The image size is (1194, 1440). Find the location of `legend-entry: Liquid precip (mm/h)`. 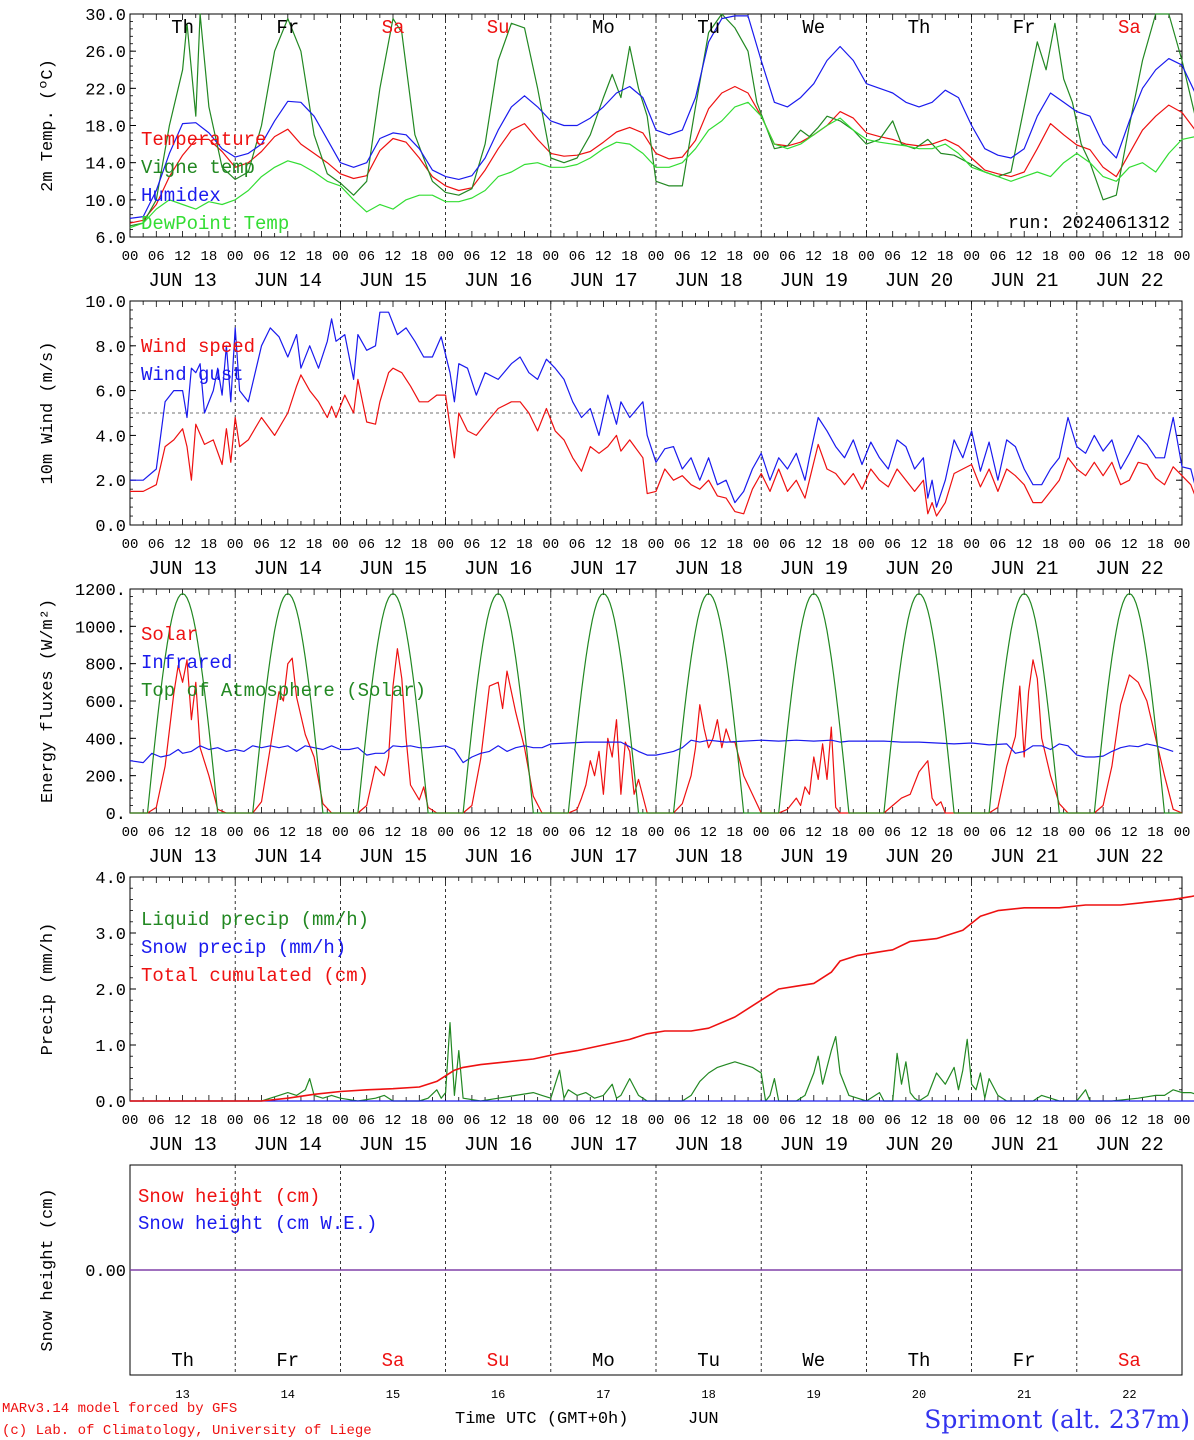

legend-entry: Liquid precip (mm/h) is located at coordinates (255, 920).